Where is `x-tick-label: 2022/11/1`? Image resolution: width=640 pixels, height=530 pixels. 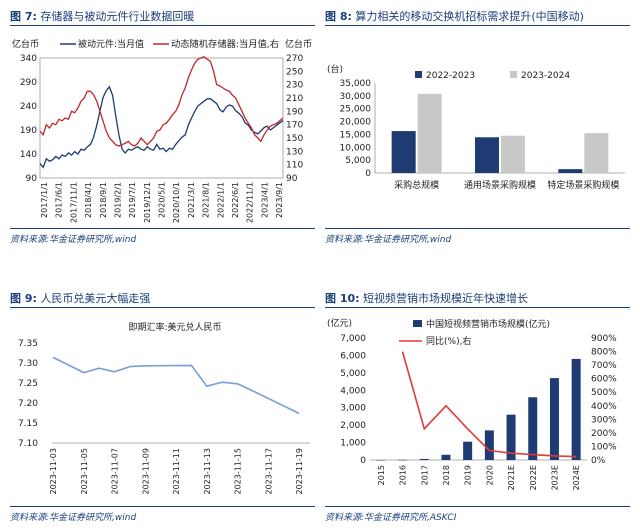
x-tick-label: 2022/11/1 is located at coordinates (250, 202).